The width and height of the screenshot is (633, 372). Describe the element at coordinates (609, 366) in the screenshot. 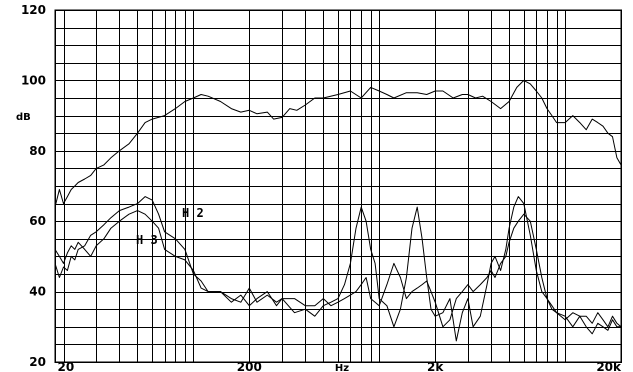

I see `x-tick-label: 20k` at that location.